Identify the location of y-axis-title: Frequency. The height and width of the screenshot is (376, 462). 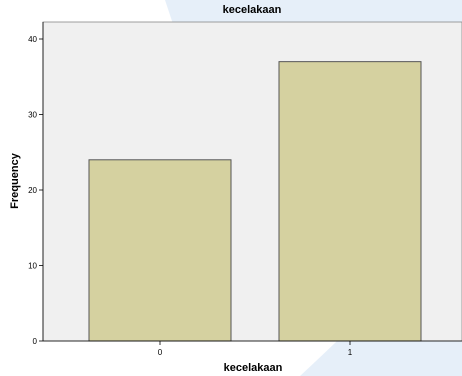
(15, 180).